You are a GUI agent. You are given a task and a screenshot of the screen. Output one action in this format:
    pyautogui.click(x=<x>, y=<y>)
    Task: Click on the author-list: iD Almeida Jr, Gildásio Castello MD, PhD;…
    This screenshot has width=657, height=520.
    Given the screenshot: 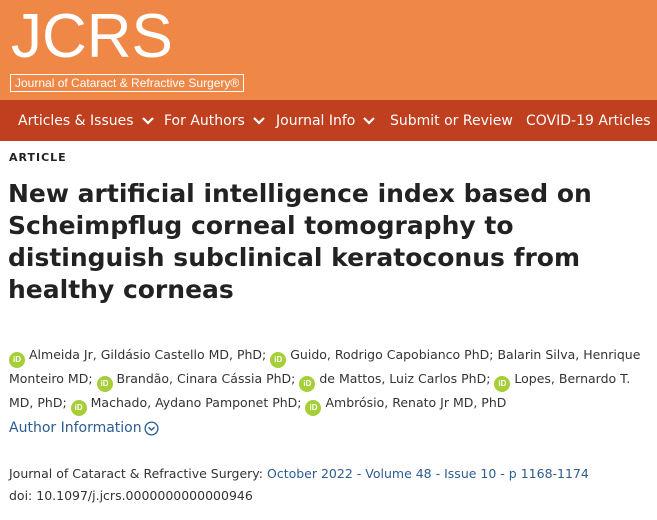 What is the action you would take?
    pyautogui.click(x=329, y=380)
    